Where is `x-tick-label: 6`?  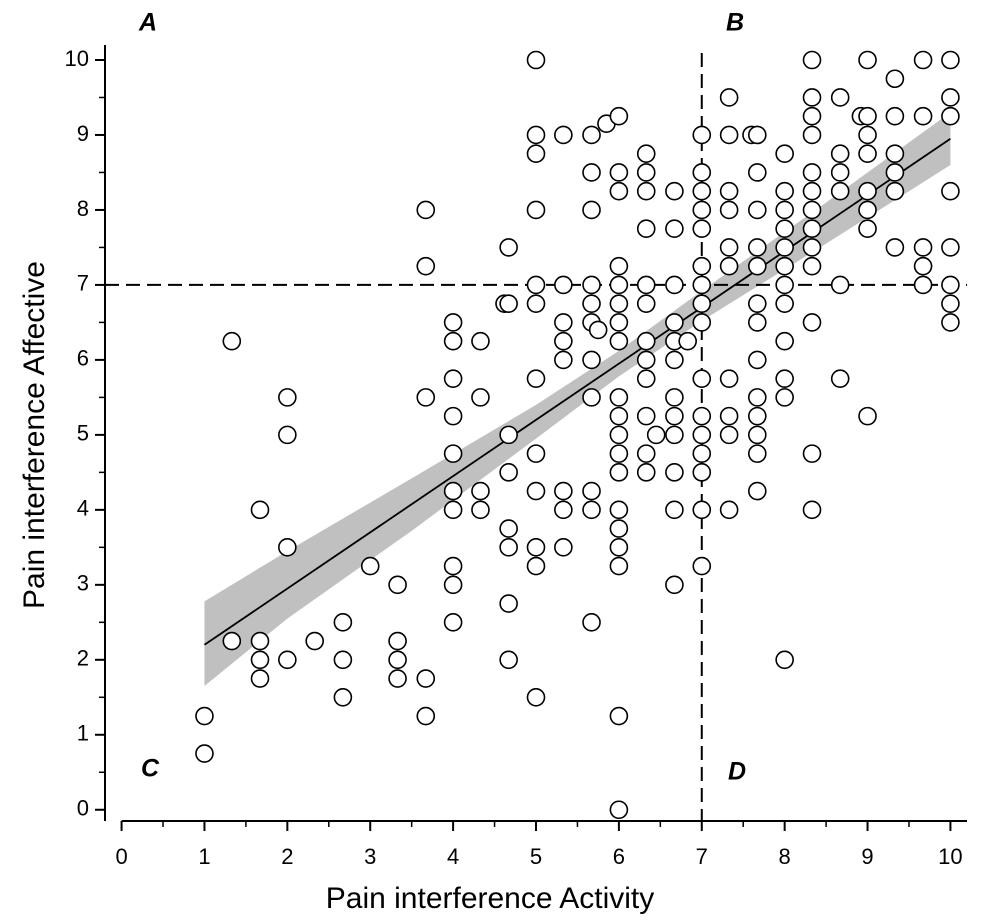 x-tick-label: 6 is located at coordinates (619, 856).